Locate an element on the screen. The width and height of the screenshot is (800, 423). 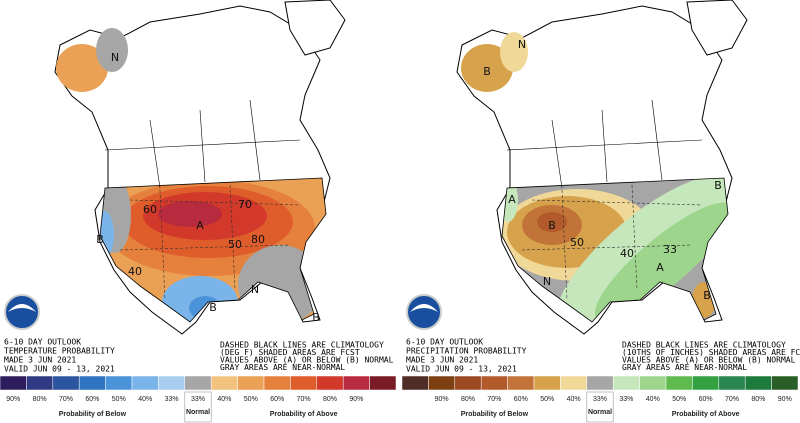
outlook-note: (DEG F) SHADED AREAS ARE FCST is located at coordinates (290, 352).